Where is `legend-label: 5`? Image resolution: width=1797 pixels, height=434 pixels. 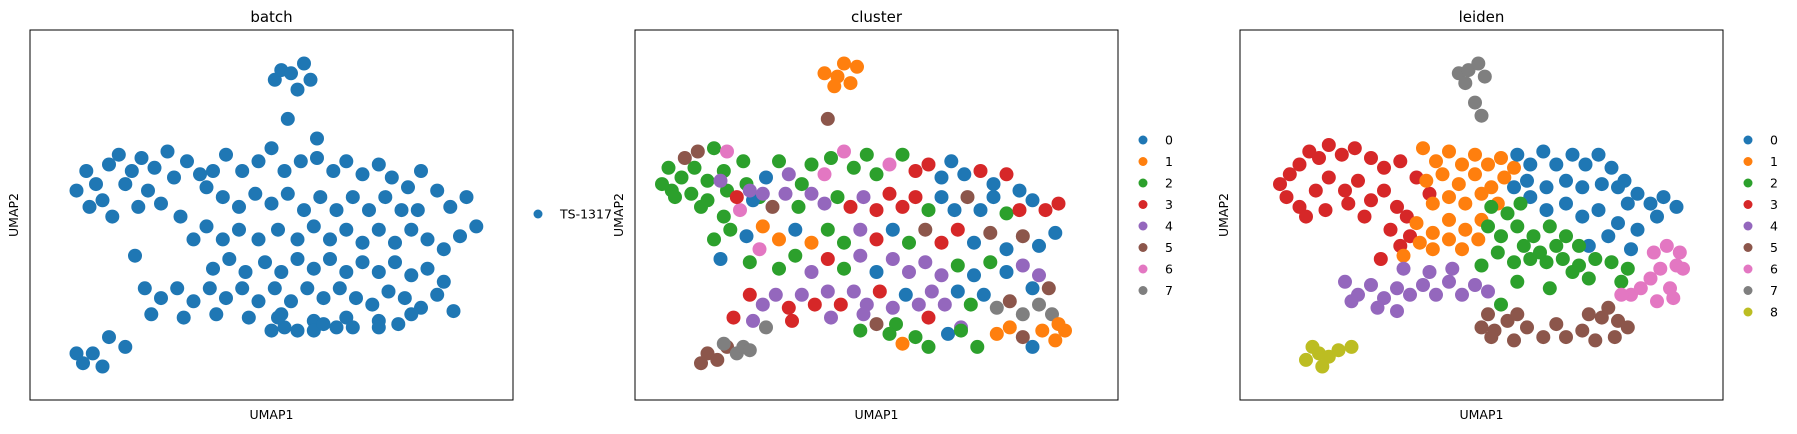 legend-label: 5 is located at coordinates (1169, 247).